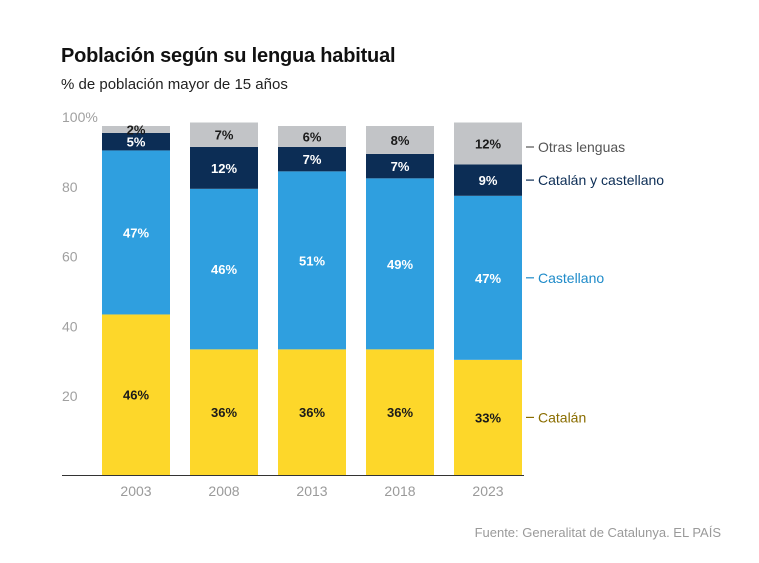  What do you see at coordinates (399, 491) in the screenshot?
I see `x-tick-label: 2018` at bounding box center [399, 491].